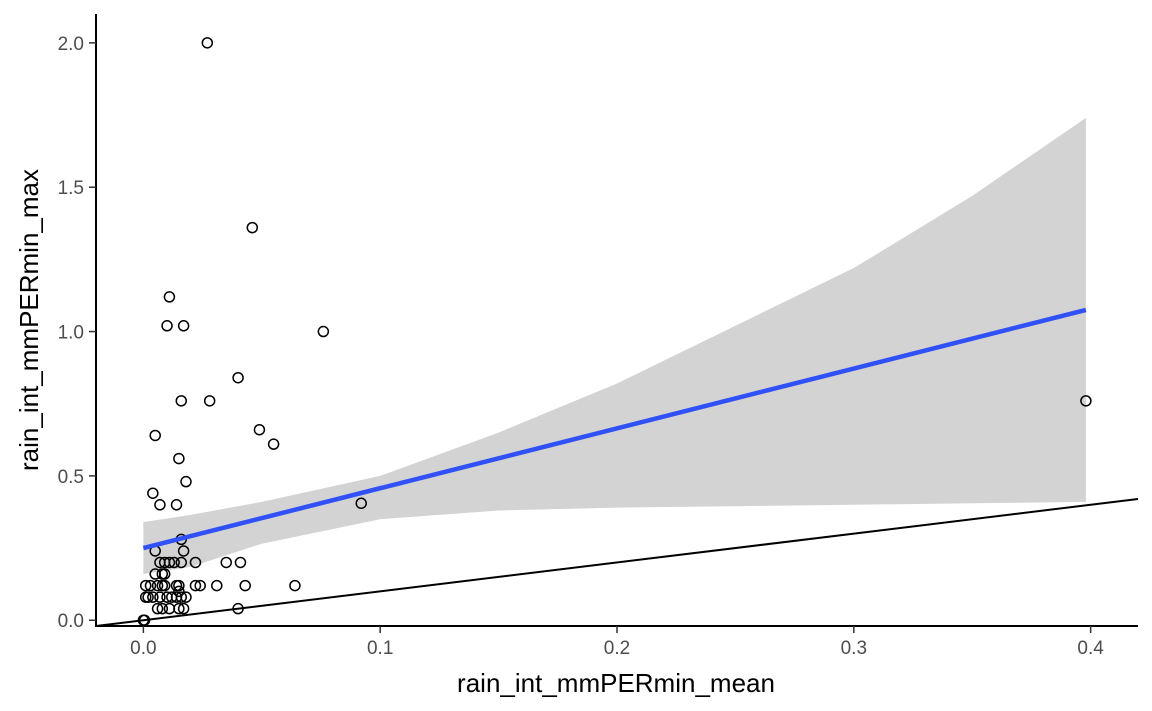 This screenshot has width=1152, height=711. What do you see at coordinates (617, 648) in the screenshot?
I see `x-tick-label: 0.2` at bounding box center [617, 648].